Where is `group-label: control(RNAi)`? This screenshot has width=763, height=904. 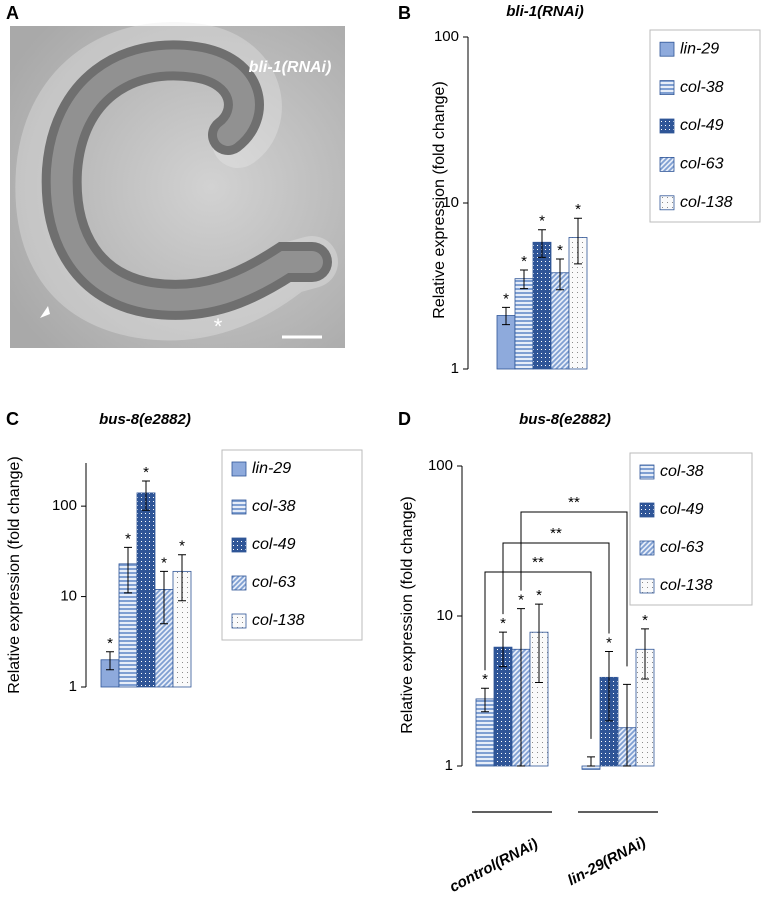 group-label: control(RNAi) is located at coordinates (494, 865).